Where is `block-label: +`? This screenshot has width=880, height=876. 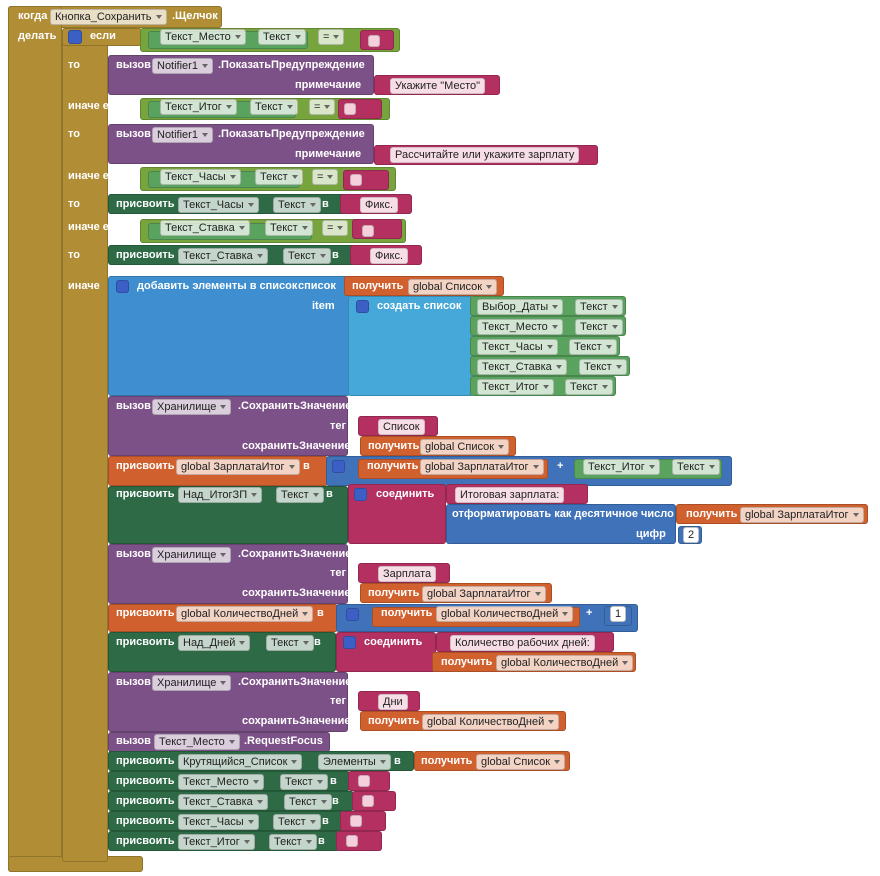
block-label: + is located at coordinates (589, 613).